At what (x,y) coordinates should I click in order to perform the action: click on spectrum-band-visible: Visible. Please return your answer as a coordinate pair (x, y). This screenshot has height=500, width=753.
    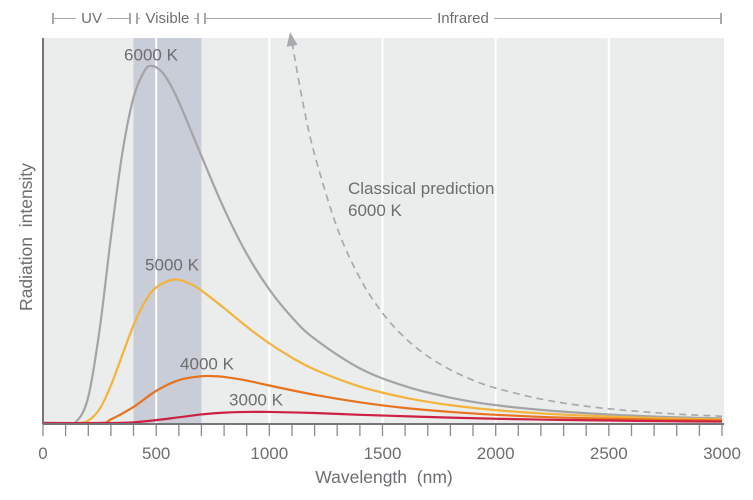
    Looking at the image, I should click on (167, 18).